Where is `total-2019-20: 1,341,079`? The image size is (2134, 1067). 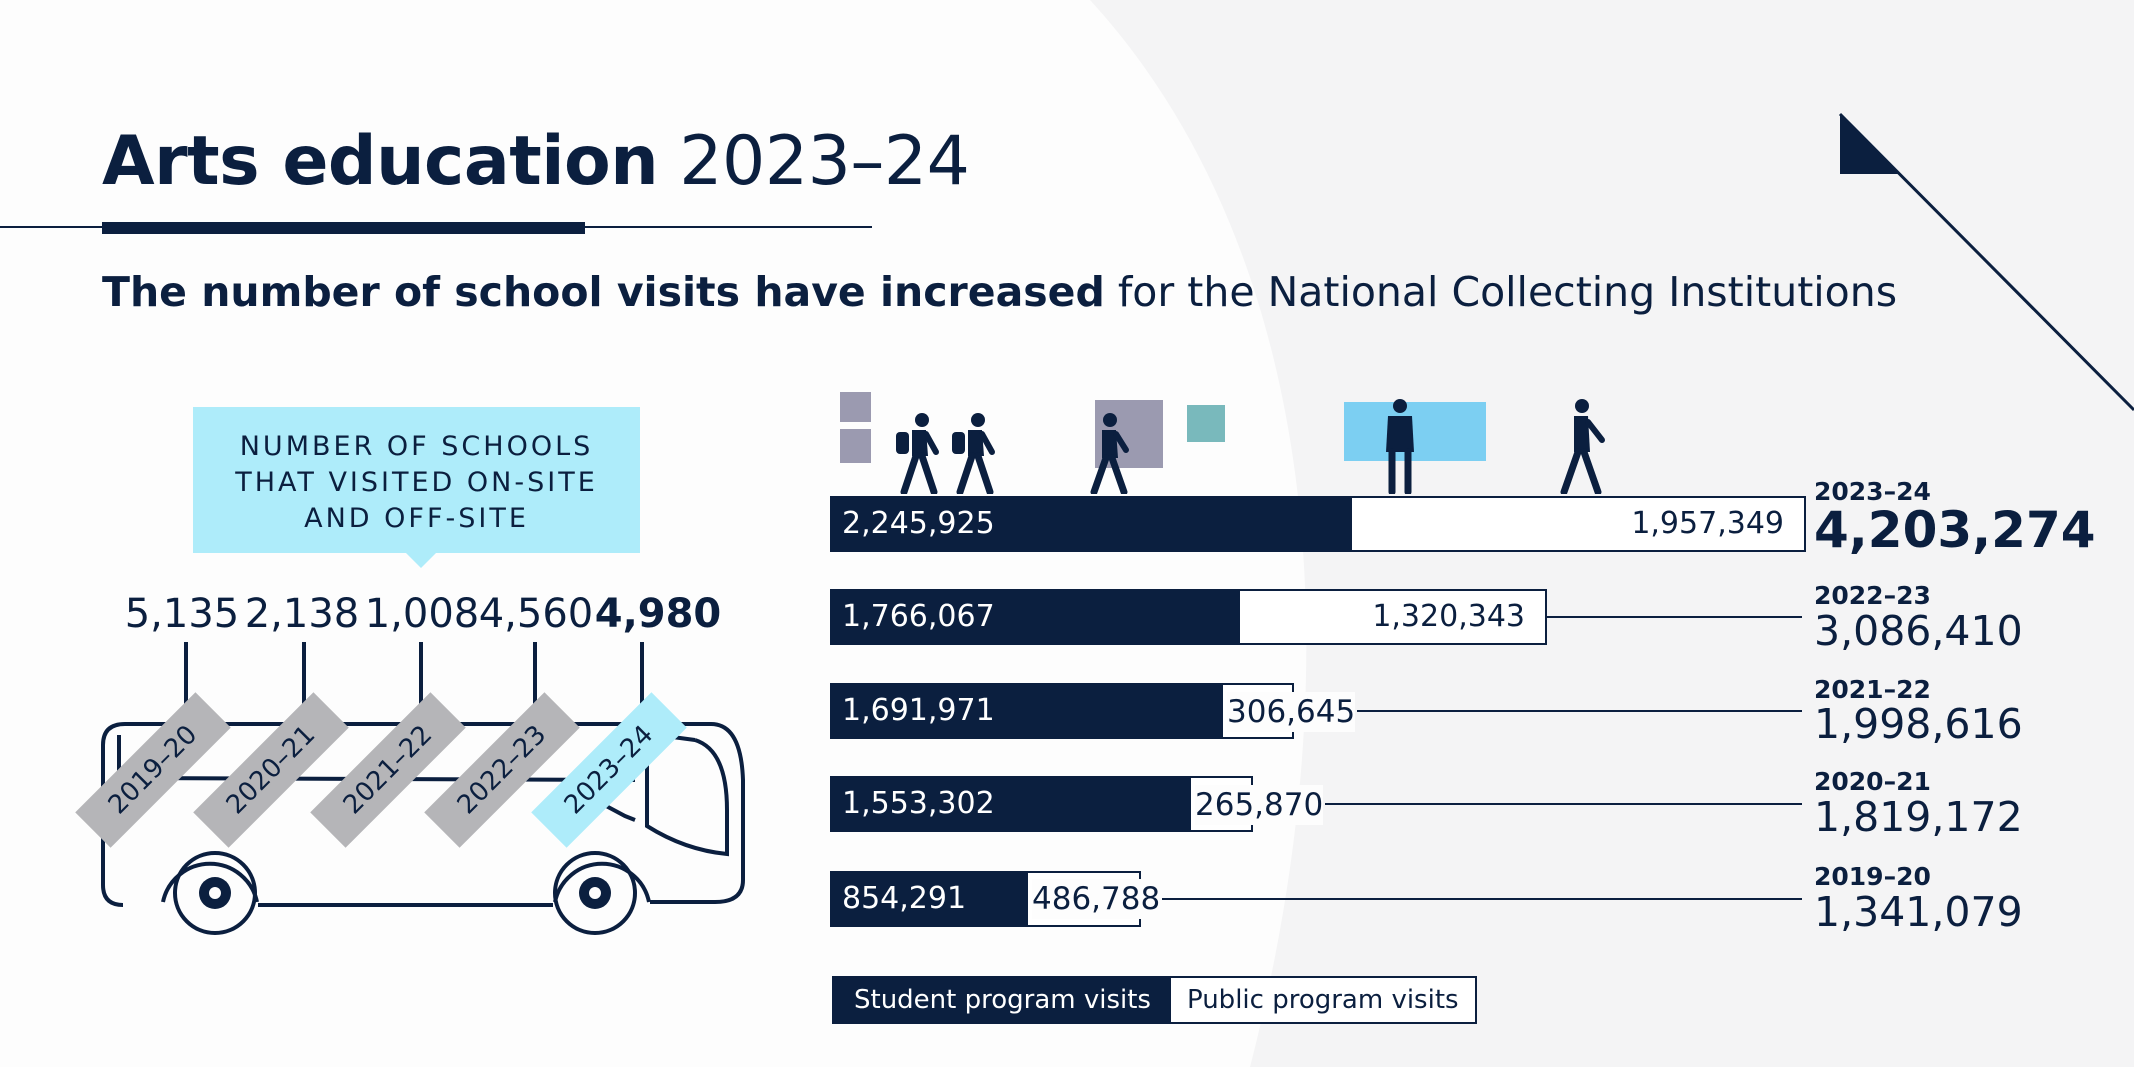 total-2019-20: 1,341,079 is located at coordinates (1918, 912).